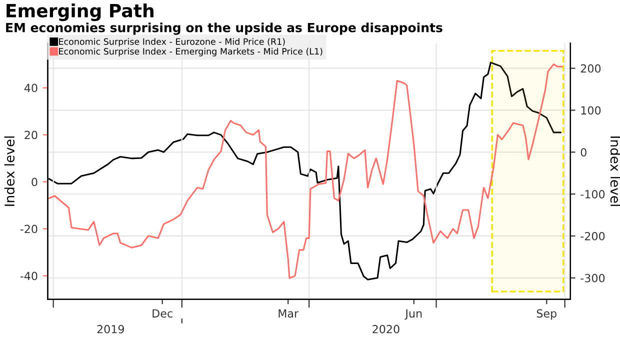 This screenshot has height=348, width=620. Describe the element at coordinates (591, 110) in the screenshot. I see `y2-tick-label: 100` at that location.